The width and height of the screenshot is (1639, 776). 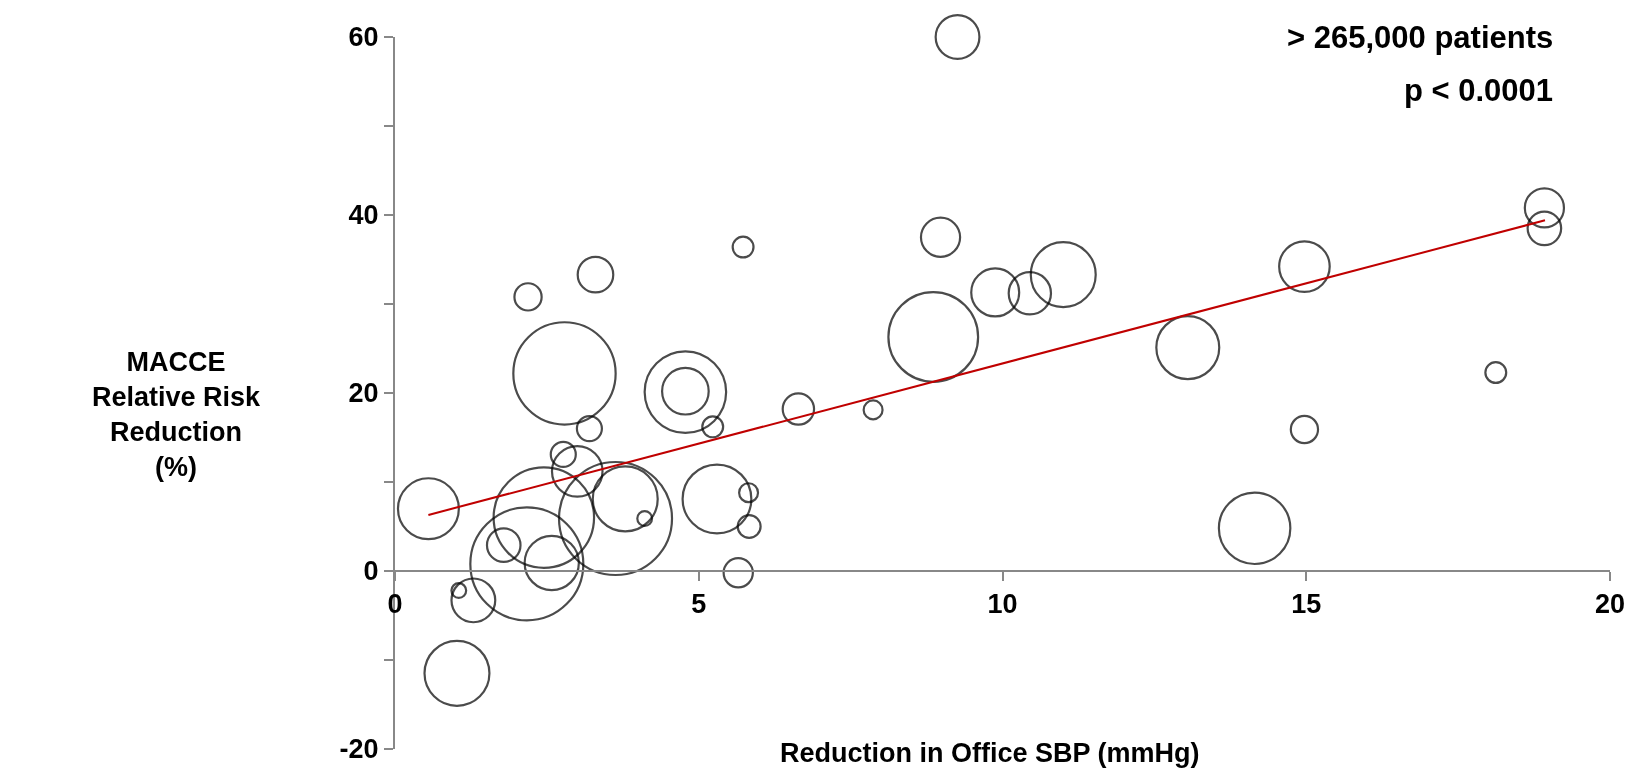 What do you see at coordinates (177, 415) in the screenshot?
I see `y-axis-title: MACCE Relative Risk Reduction (%)` at bounding box center [177, 415].